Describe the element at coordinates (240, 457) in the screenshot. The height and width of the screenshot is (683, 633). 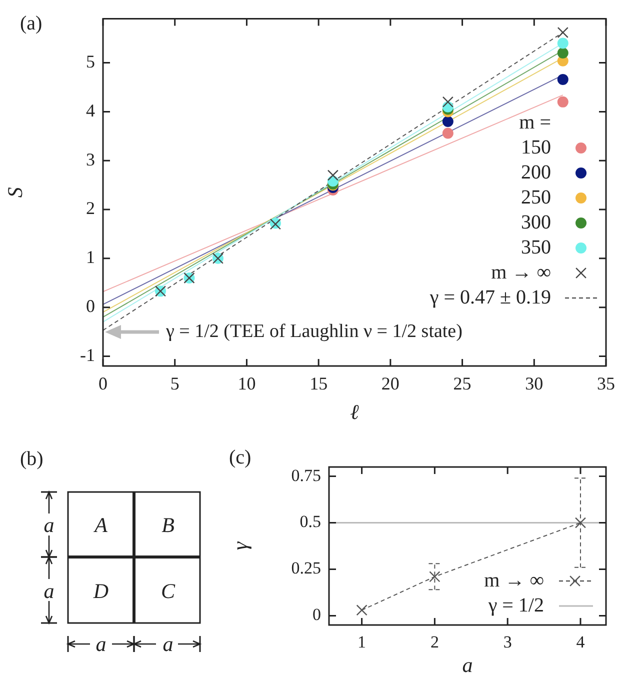
I see `chart-title: (c)` at that location.